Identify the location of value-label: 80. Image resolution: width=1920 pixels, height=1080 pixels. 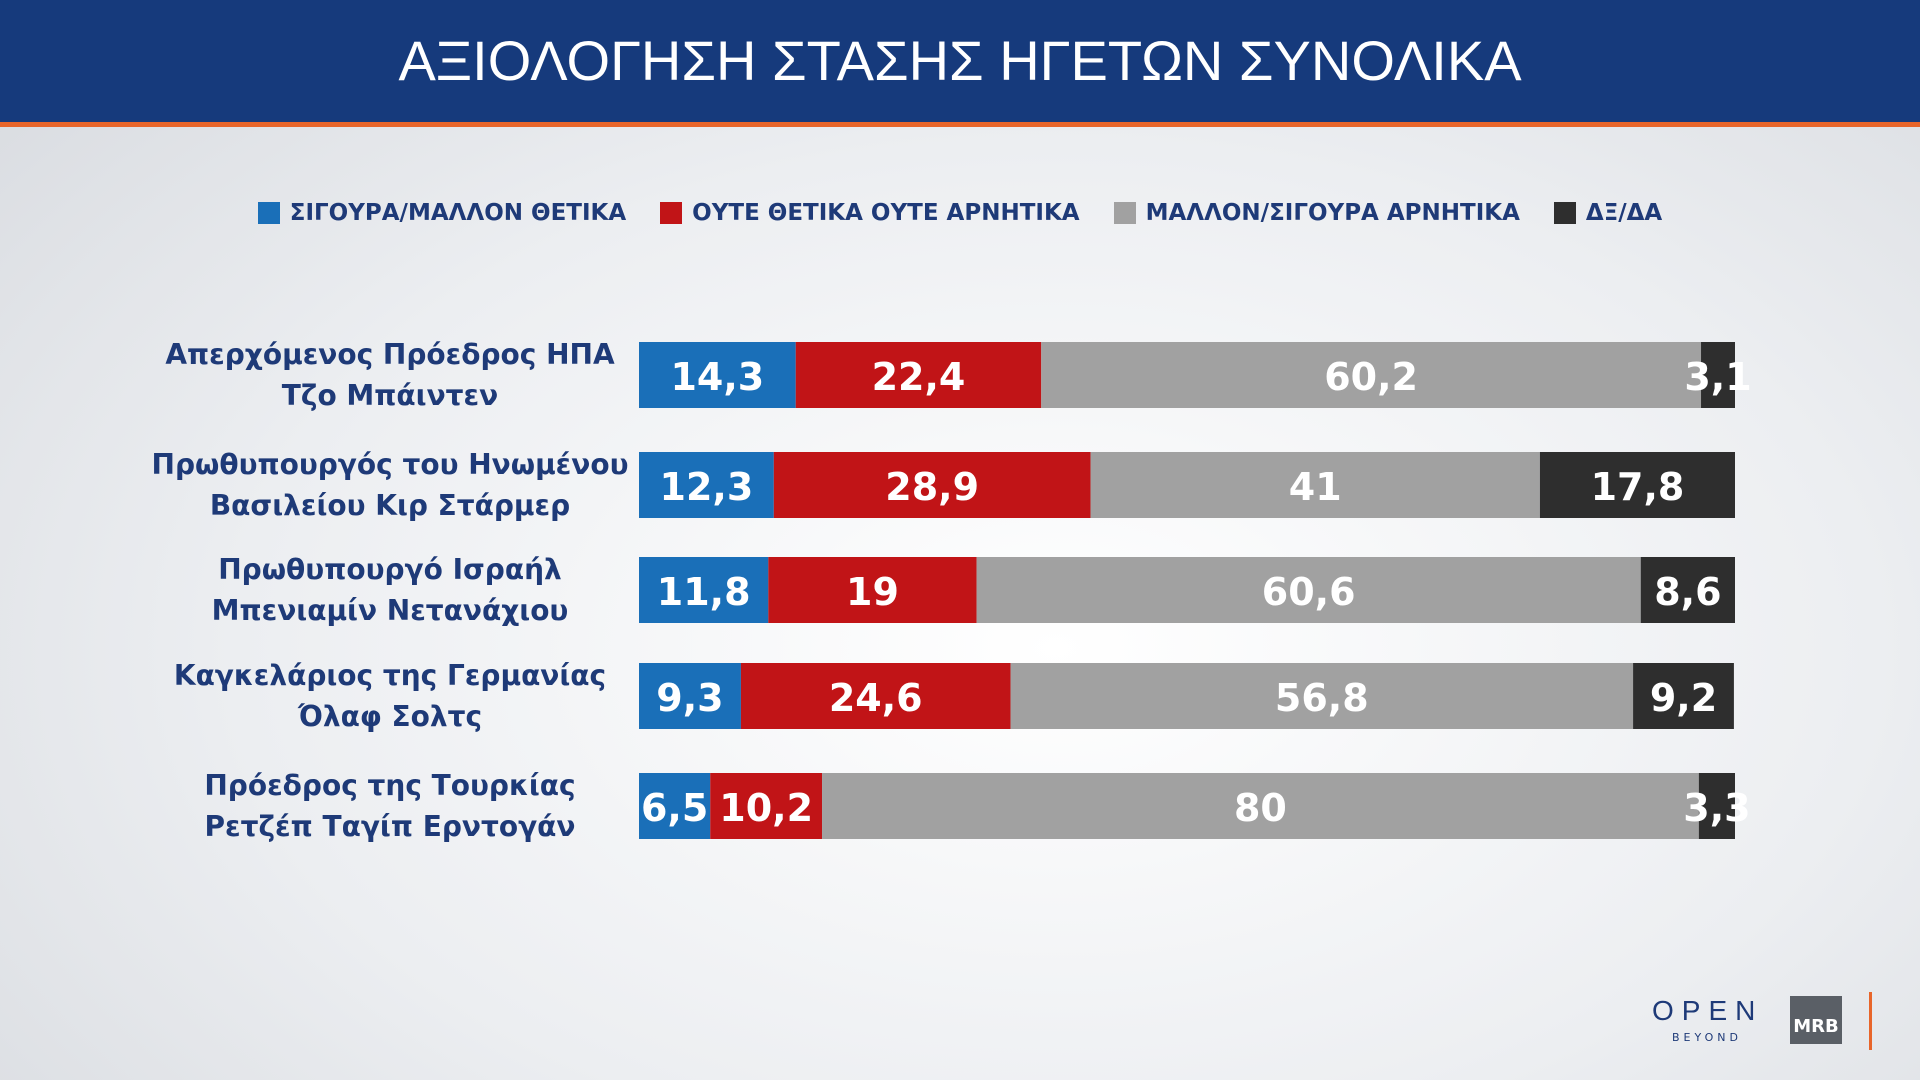
(1260, 808).